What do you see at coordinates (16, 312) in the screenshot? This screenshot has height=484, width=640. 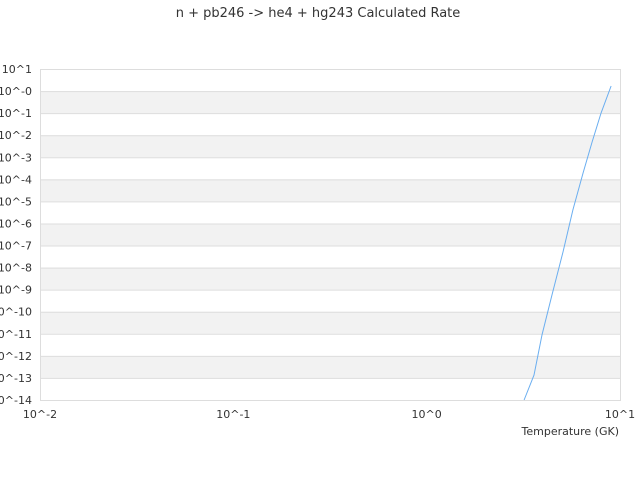 I see `y-tick-label: 10^-10` at bounding box center [16, 312].